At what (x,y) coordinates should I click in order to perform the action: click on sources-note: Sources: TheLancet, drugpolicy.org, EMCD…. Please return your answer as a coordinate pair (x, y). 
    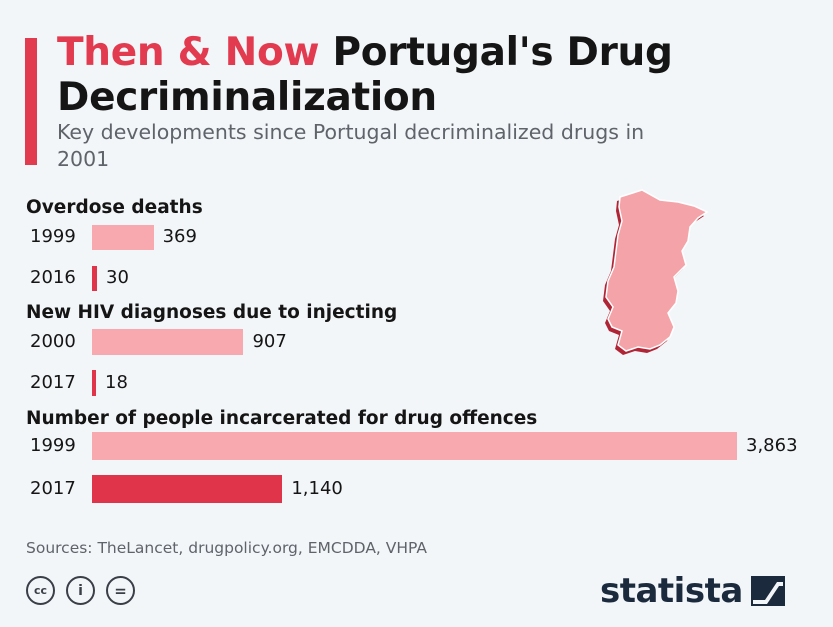
    Looking at the image, I should click on (226, 548).